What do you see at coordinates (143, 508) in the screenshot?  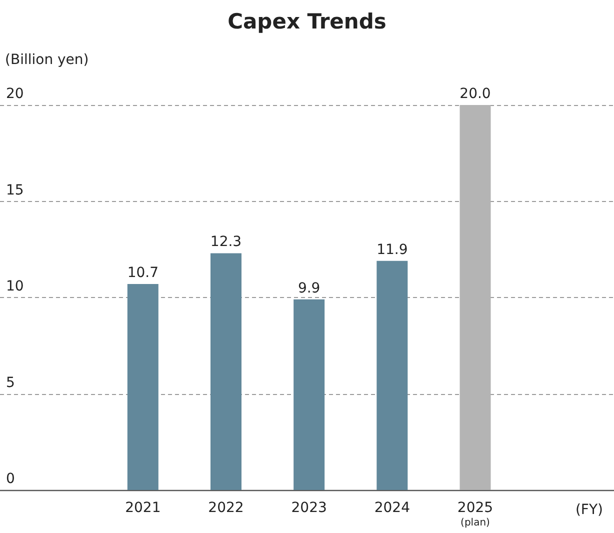 I see `x-tick-label: 2021` at bounding box center [143, 508].